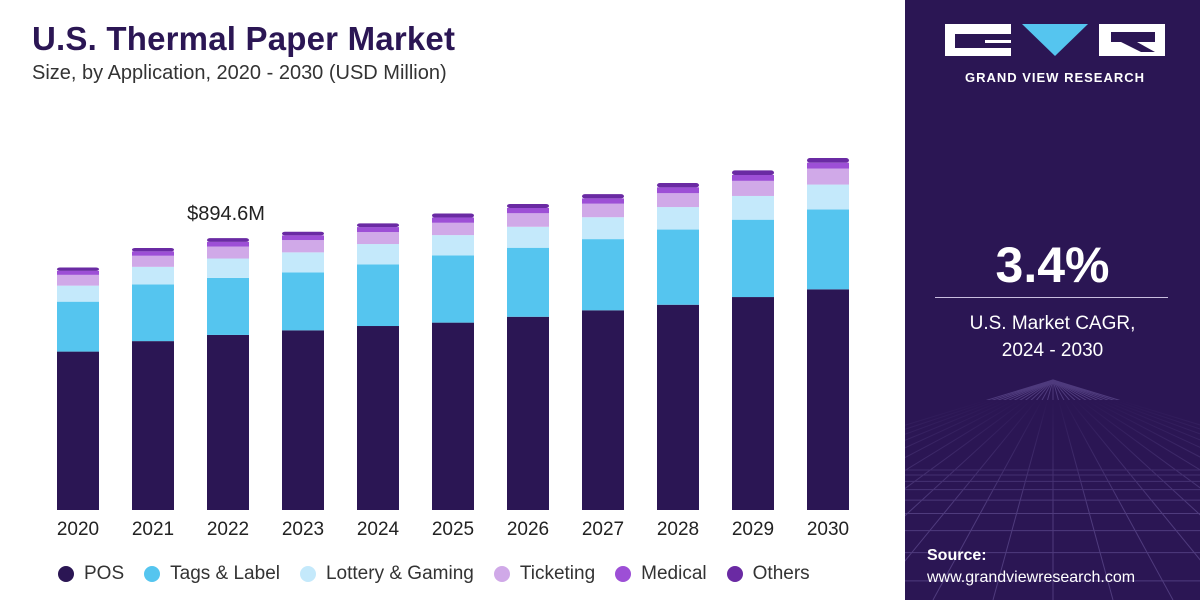 Image resolution: width=1200 pixels, height=600 pixels. I want to click on bar-segment-tags-label-2021, so click(153, 313).